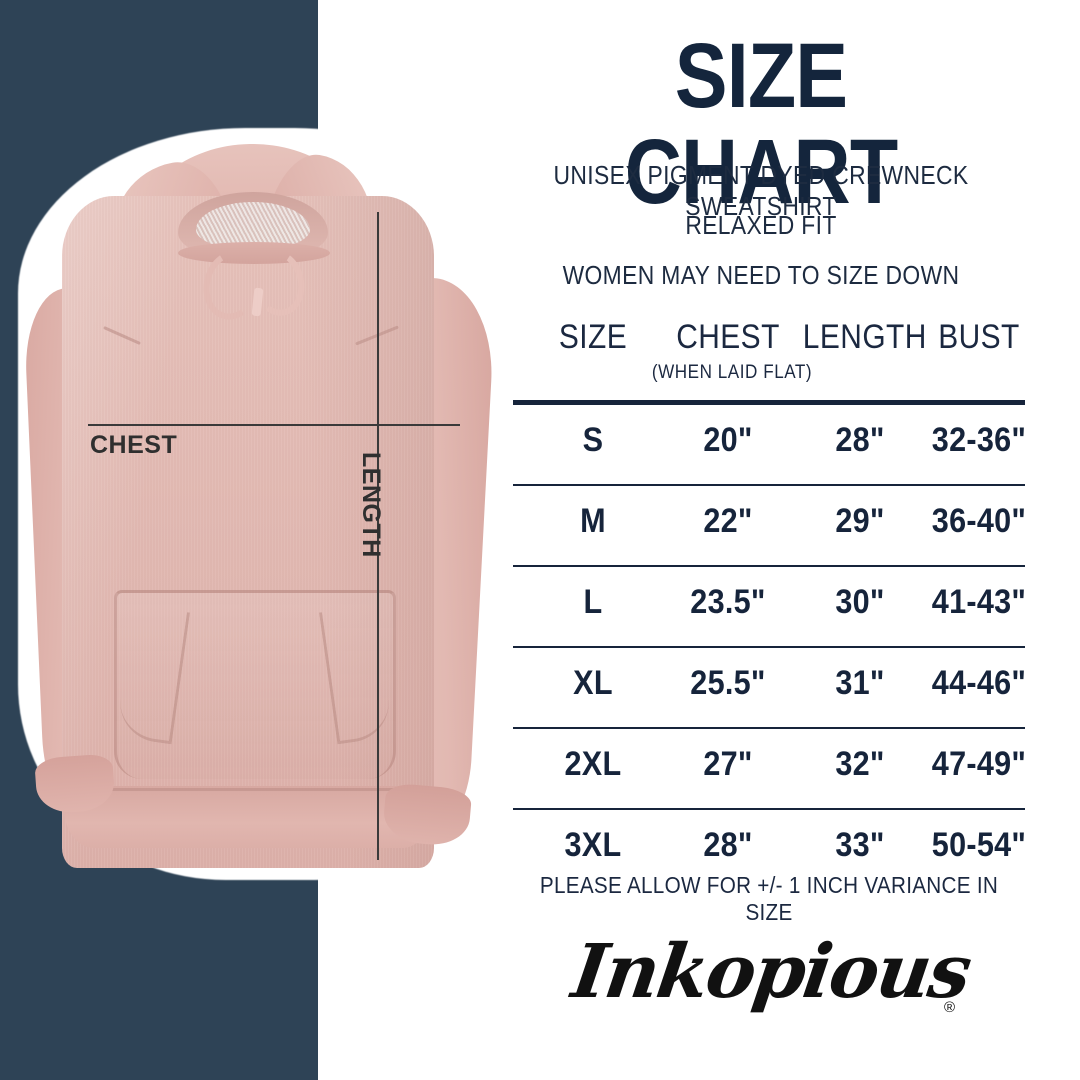 The height and width of the screenshot is (1080, 1080). I want to click on table-row: XL 25.5" 31" 44-46", so click(769, 686).